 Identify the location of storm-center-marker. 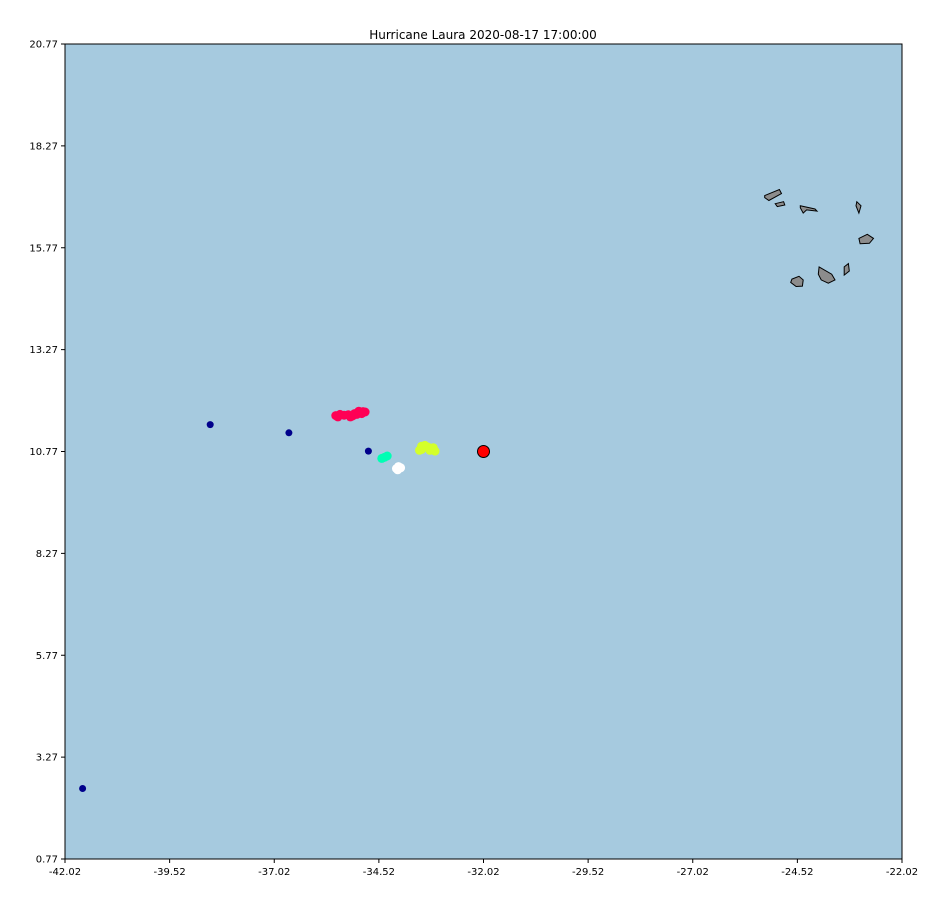
(483, 451).